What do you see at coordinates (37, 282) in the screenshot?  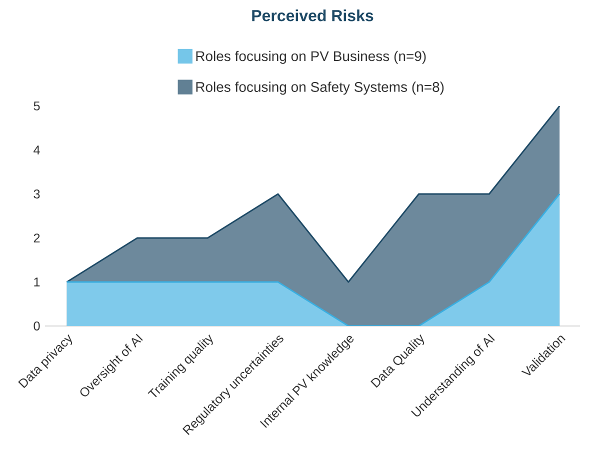 I see `y-tick-label: 1` at bounding box center [37, 282].